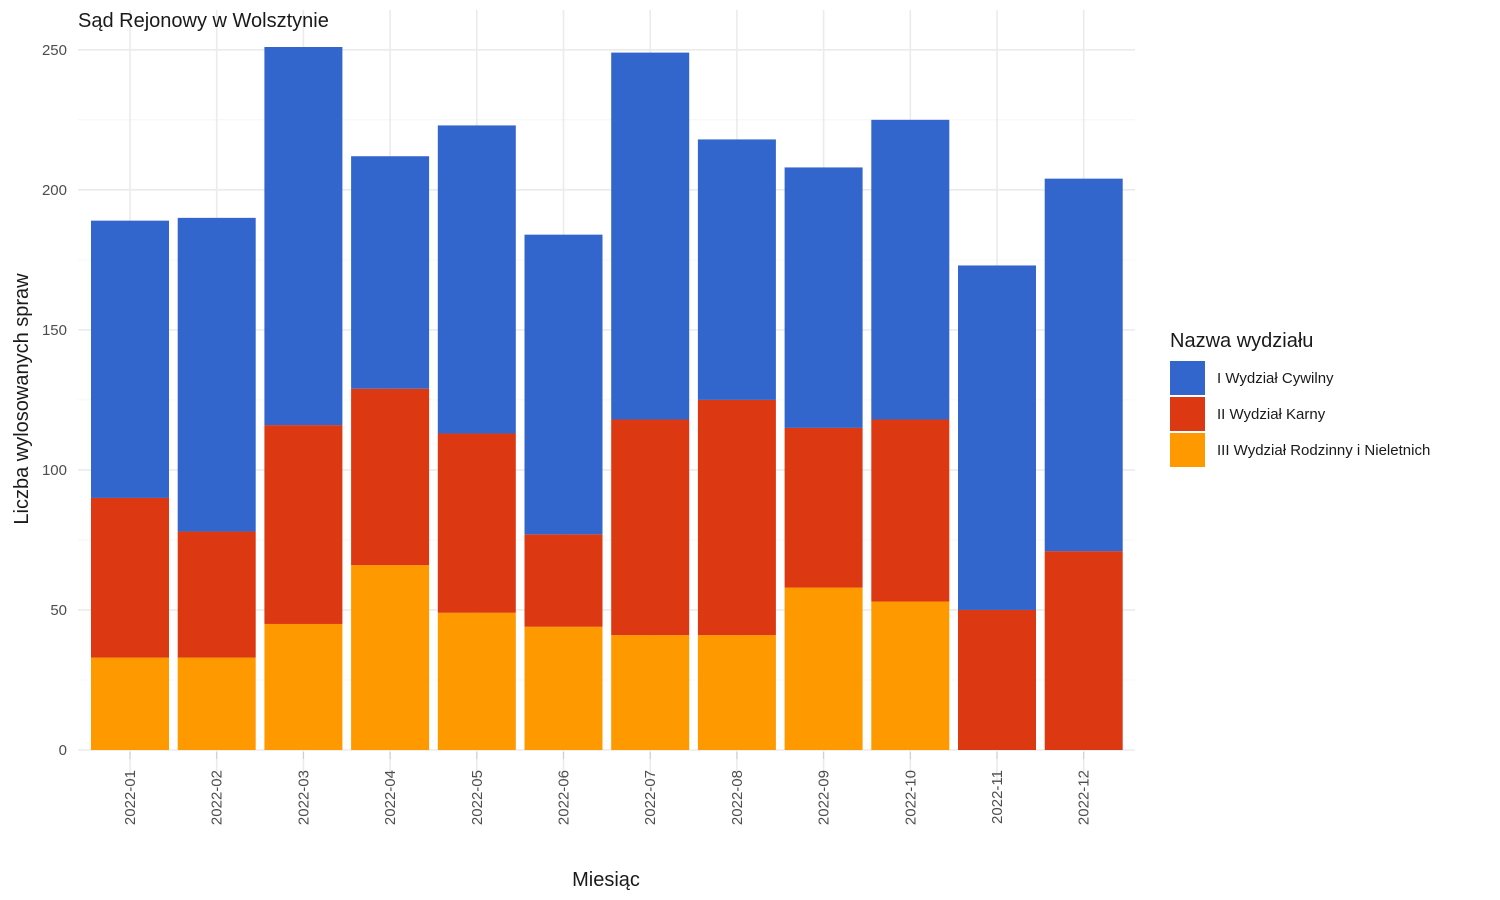 The height and width of the screenshot is (900, 1500). Describe the element at coordinates (1084, 797) in the screenshot. I see `x-tick-label: 2022-12` at that location.